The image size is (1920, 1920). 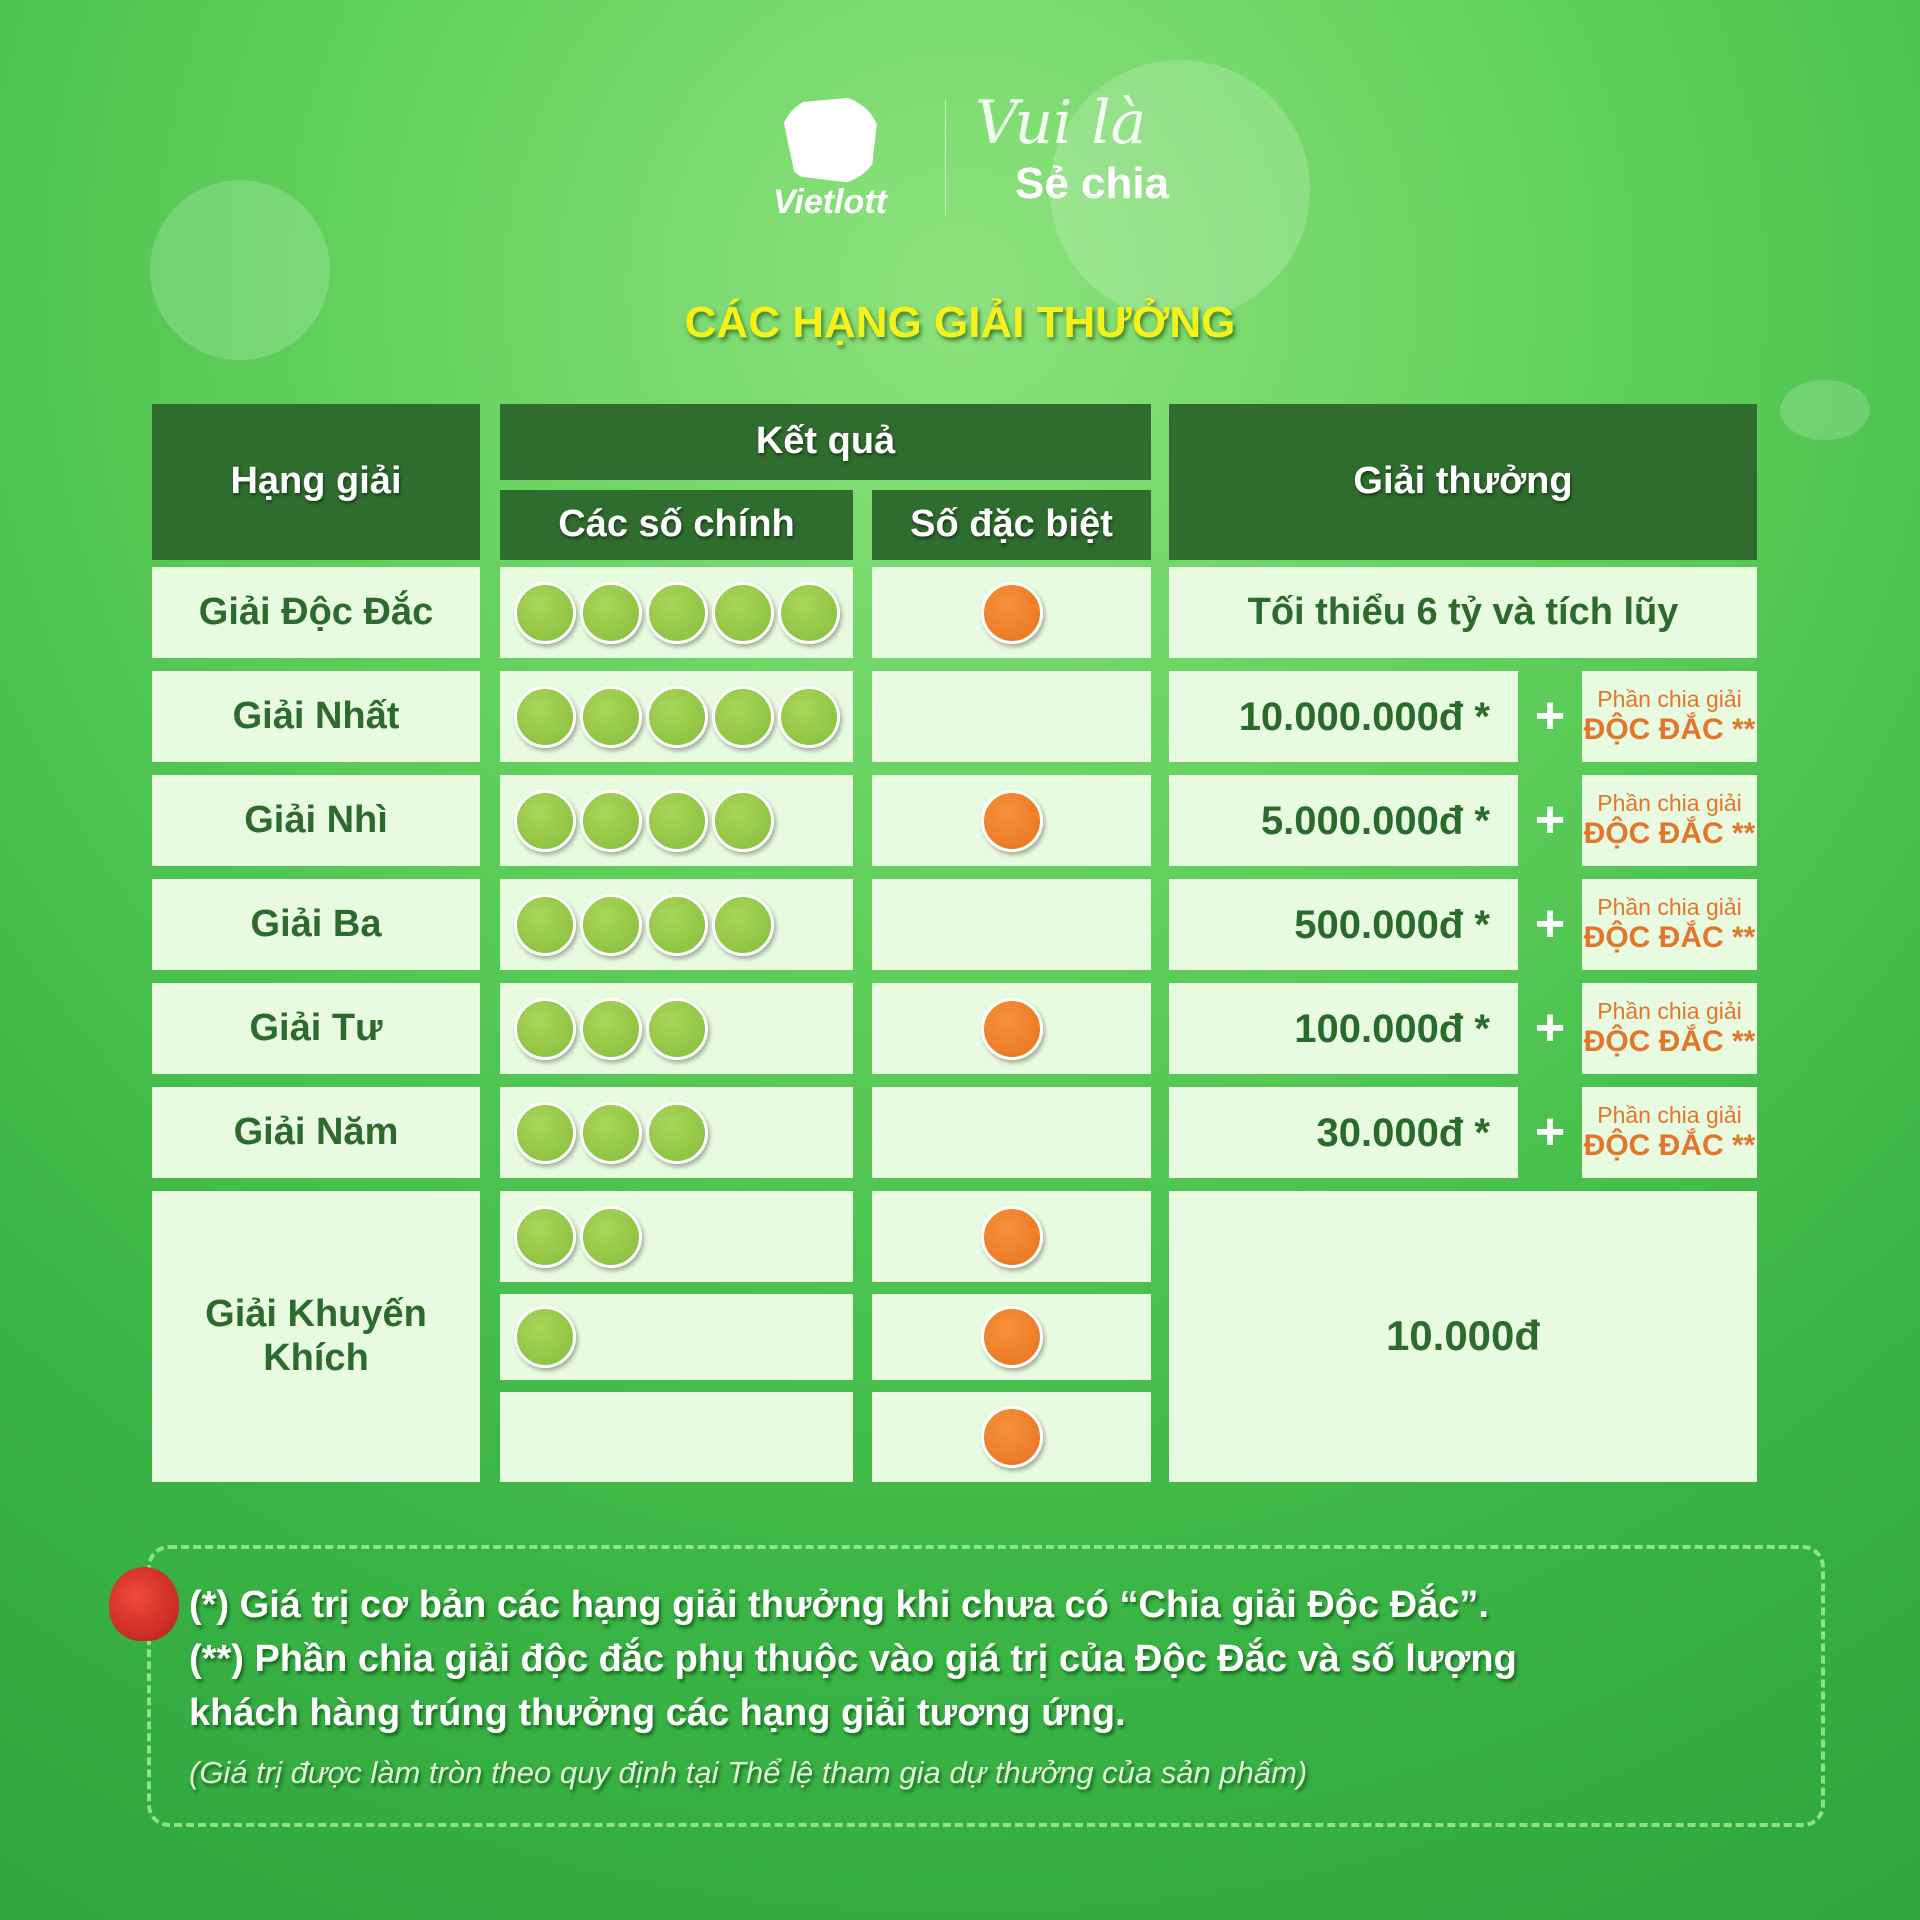 I want to click on rank-cell: Giải Nhì, so click(x=316, y=820).